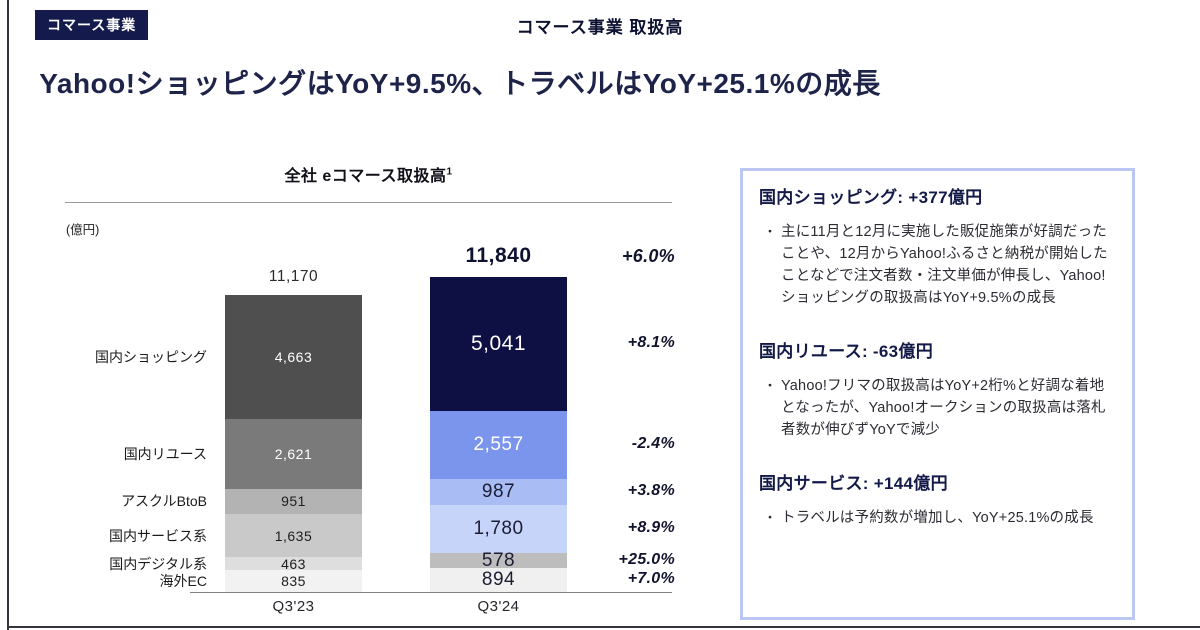 This screenshot has width=1200, height=630. What do you see at coordinates (651, 491) in the screenshot?
I see `series-yoy-label: +3.8%` at bounding box center [651, 491].